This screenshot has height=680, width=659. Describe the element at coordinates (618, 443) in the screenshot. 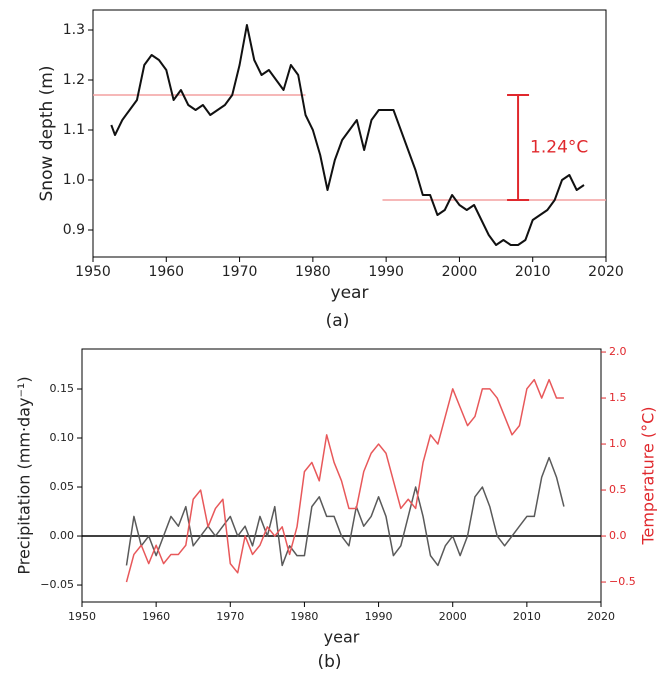

I see `y2-tick-label: 1.0` at that location.